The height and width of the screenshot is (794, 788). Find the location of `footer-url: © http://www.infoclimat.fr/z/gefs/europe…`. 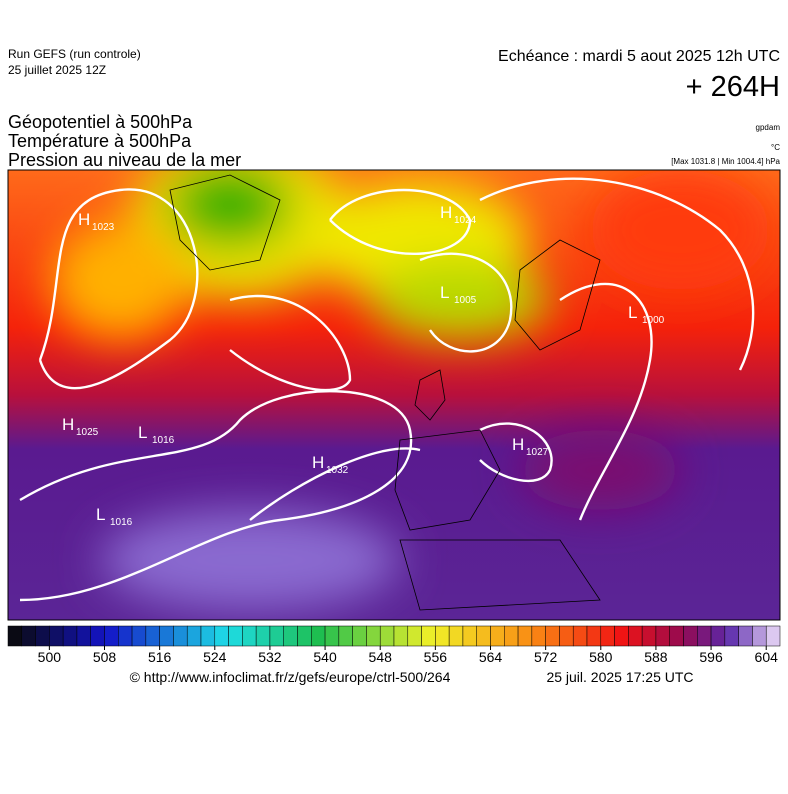

footer-url: © http://www.infoclimat.fr/z/gefs/europe… is located at coordinates (290, 677).